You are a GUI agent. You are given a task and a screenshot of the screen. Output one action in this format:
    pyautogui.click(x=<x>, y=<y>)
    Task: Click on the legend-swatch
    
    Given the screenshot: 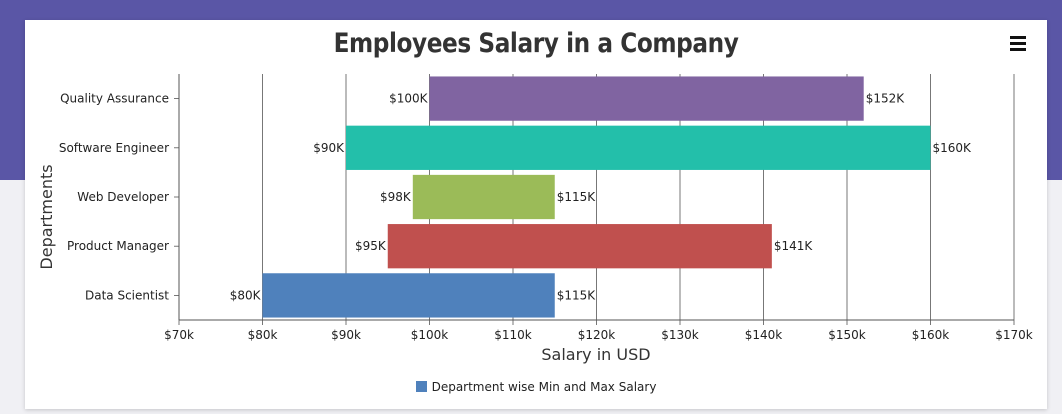 What is the action you would take?
    pyautogui.click(x=421, y=386)
    